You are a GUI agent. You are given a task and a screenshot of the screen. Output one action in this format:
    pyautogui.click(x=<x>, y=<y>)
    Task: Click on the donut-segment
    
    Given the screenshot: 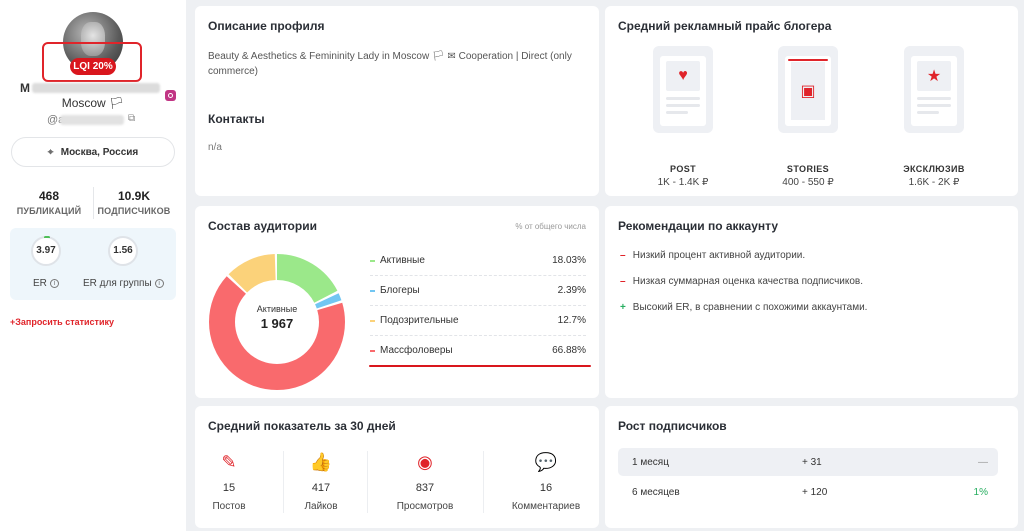 What is the action you would take?
    pyautogui.click(x=277, y=322)
    